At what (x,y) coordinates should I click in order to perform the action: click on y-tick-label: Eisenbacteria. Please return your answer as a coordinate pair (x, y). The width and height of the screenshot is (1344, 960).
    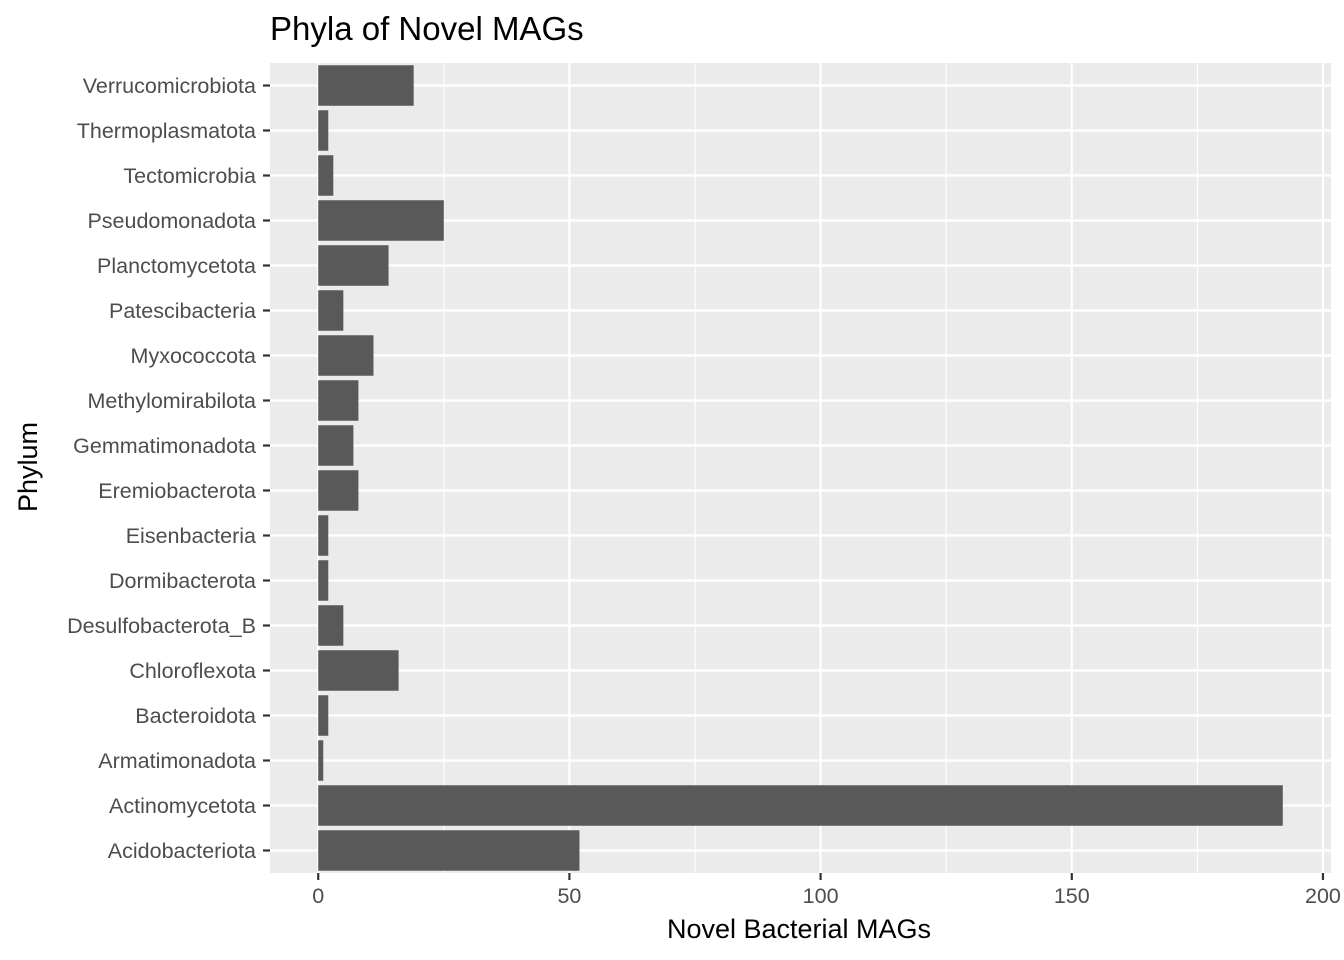
    Looking at the image, I should click on (191, 536).